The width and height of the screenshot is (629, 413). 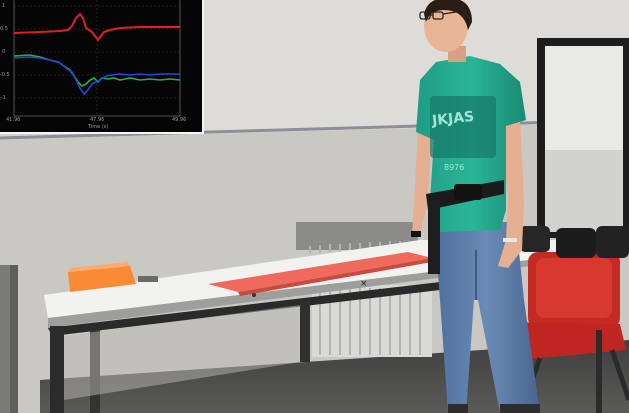 What do you see at coordinates (468, 192) in the screenshot?
I see `belt-sensor` at bounding box center [468, 192].